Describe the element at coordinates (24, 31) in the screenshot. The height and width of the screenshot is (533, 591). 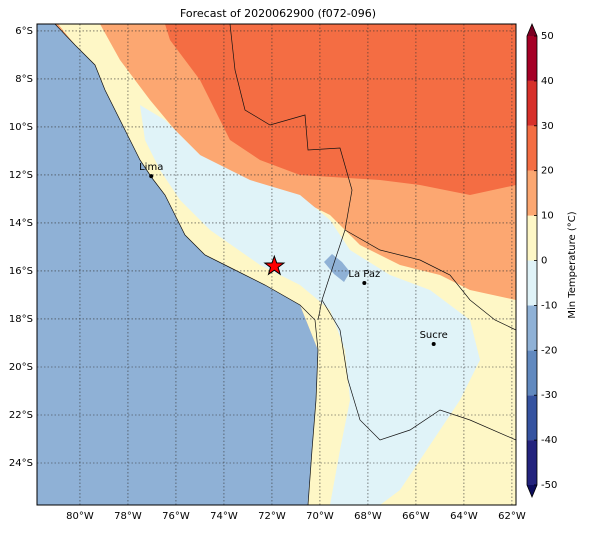
I see `y-tick-label: 6°S` at that location.